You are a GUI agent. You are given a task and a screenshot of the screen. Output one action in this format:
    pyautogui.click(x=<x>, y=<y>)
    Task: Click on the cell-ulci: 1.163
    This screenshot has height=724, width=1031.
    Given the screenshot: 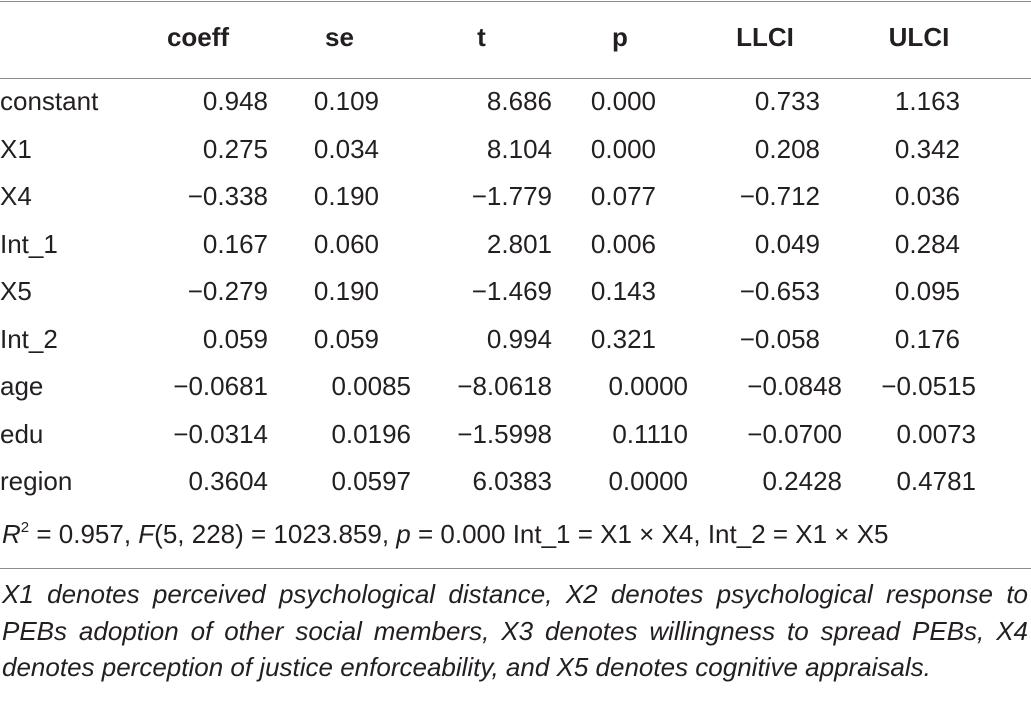 What is the action you would take?
    pyautogui.click(x=927, y=101)
    